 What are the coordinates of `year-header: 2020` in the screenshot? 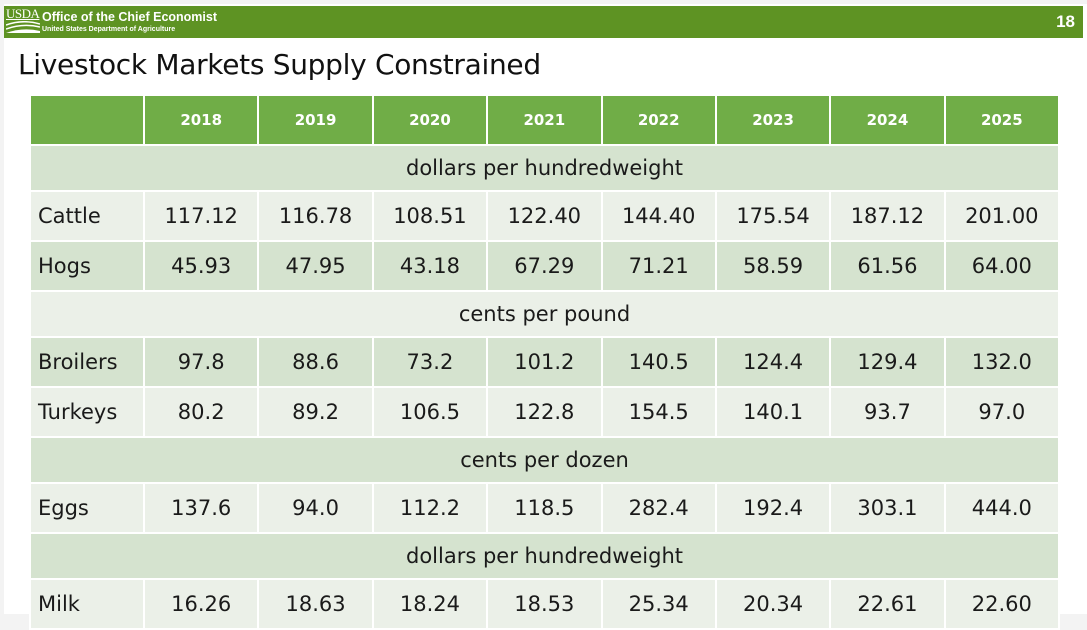 It's located at (430, 120).